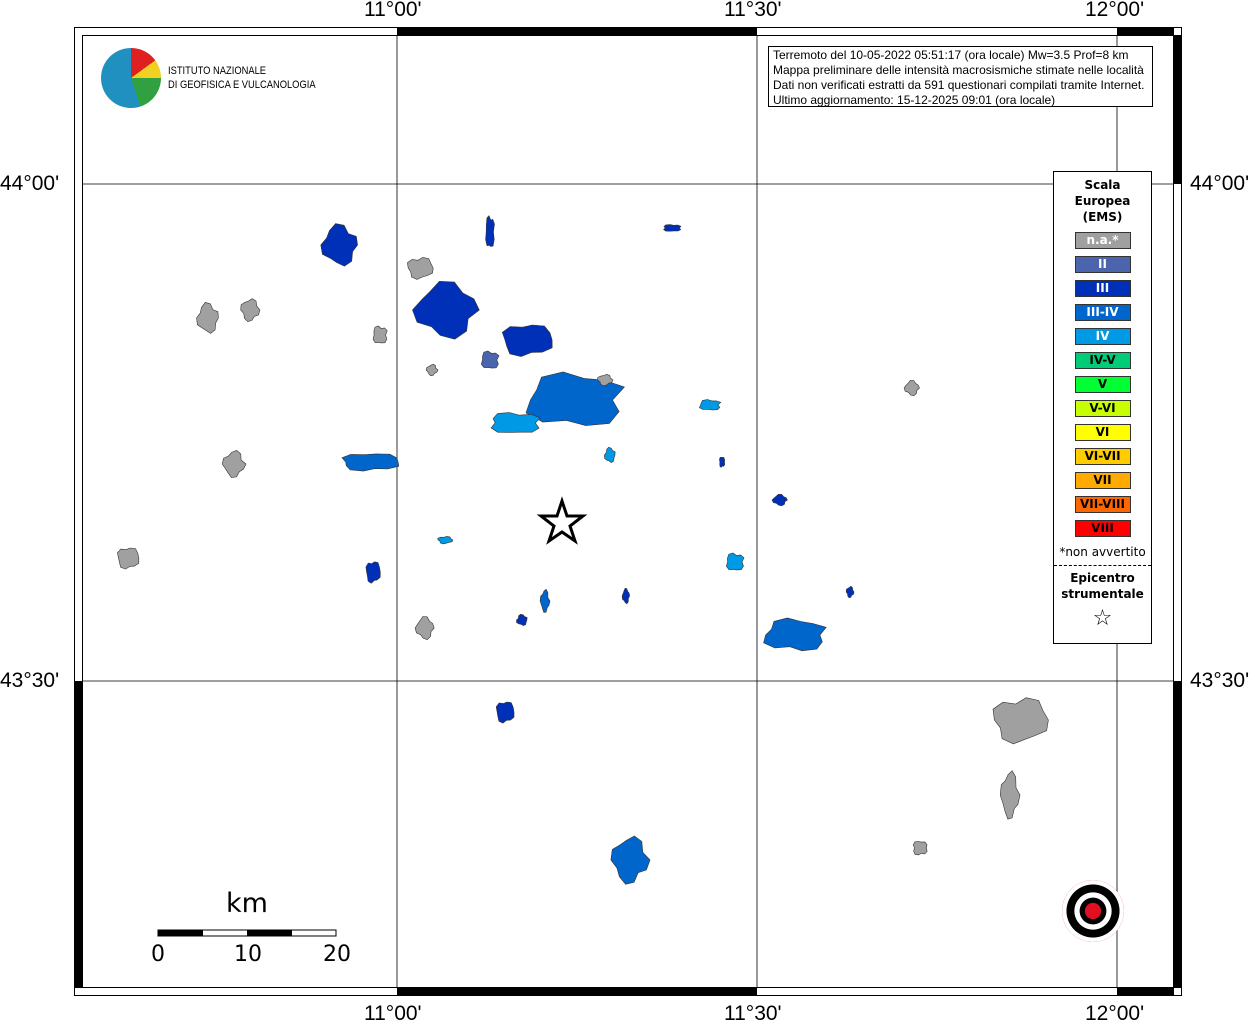  I want to click on legend-swatch: n.a.*, so click(1102, 240).